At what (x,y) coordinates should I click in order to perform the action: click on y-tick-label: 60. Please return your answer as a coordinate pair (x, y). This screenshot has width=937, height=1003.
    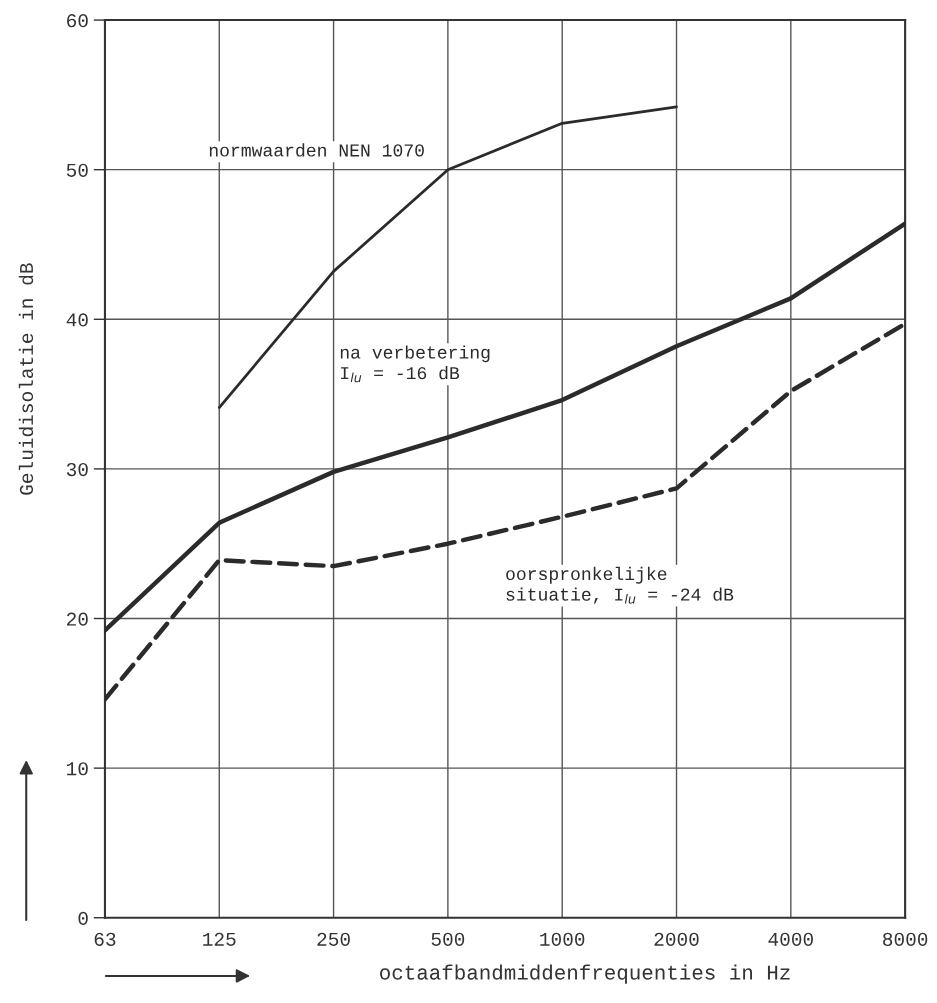
    Looking at the image, I should click on (77, 21).